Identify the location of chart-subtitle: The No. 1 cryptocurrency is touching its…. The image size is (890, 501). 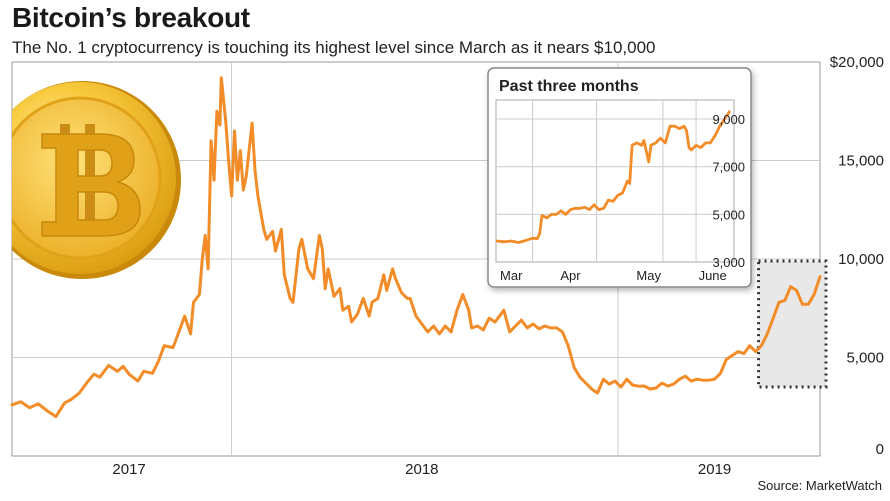
(334, 47).